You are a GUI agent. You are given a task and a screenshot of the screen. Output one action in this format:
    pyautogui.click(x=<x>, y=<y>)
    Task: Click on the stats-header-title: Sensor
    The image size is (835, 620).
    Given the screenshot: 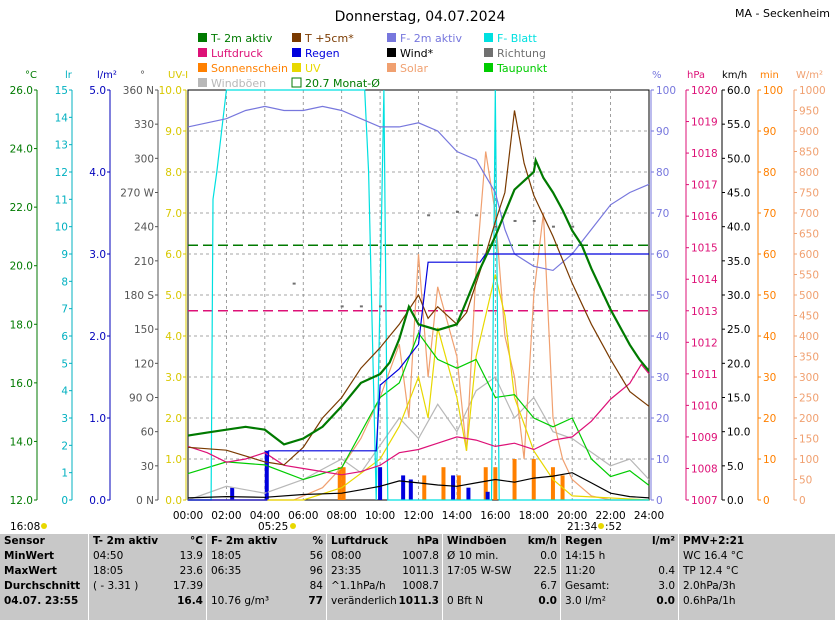 What is the action you would take?
    pyautogui.click(x=24, y=541)
    